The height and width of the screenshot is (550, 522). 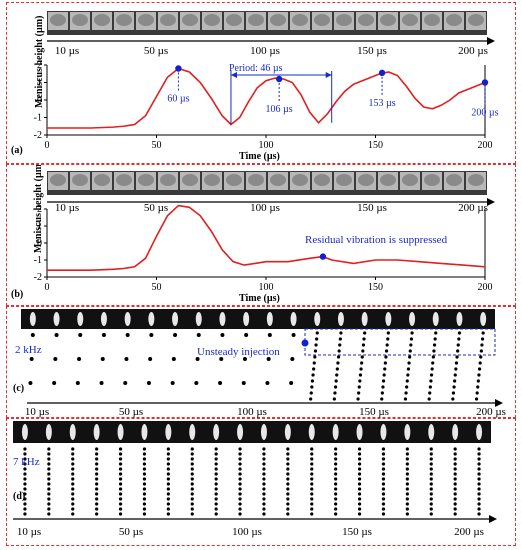 What do you see at coordinates (271, 202) in the screenshot?
I see `panel-b-time-axis` at bounding box center [271, 202].